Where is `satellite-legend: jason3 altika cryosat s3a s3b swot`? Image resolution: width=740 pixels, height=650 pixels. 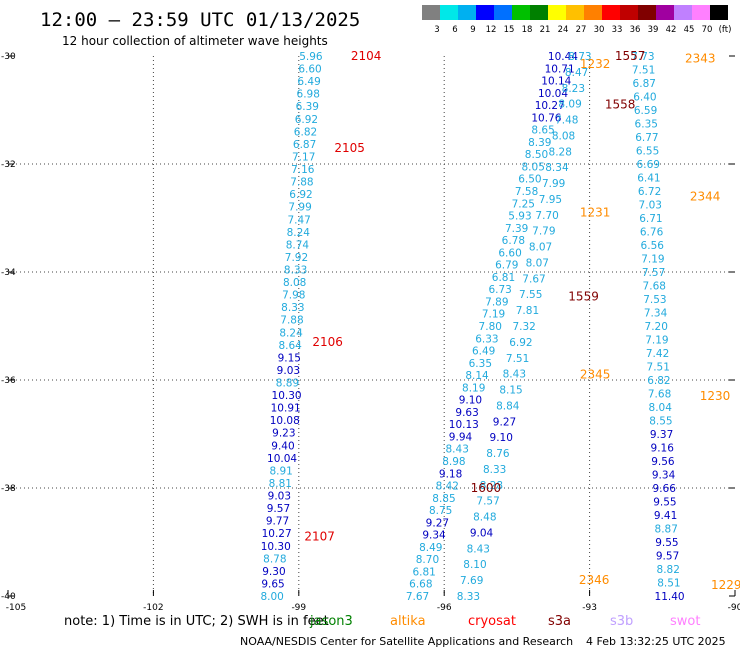
satellite-legend: jason3 altika cryosat s3a s3b swot is located at coordinates (504, 621).